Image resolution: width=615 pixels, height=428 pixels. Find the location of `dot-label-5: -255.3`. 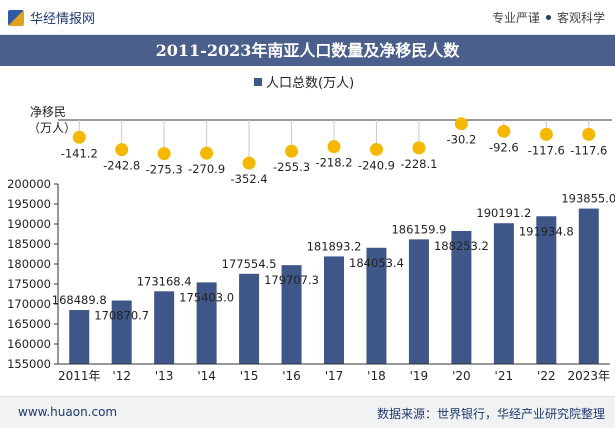

dot-label-5: -255.3 is located at coordinates (291, 167).